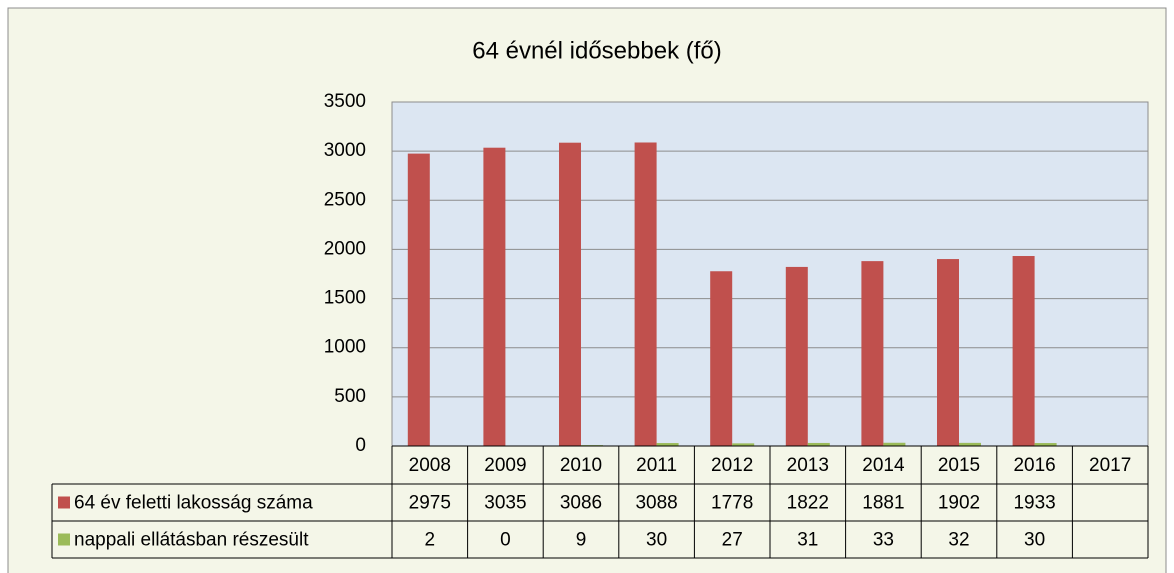 The image size is (1174, 573). Describe the element at coordinates (191, 540) in the screenshot. I see `legend-label: nappali ellátásban részesült` at that location.